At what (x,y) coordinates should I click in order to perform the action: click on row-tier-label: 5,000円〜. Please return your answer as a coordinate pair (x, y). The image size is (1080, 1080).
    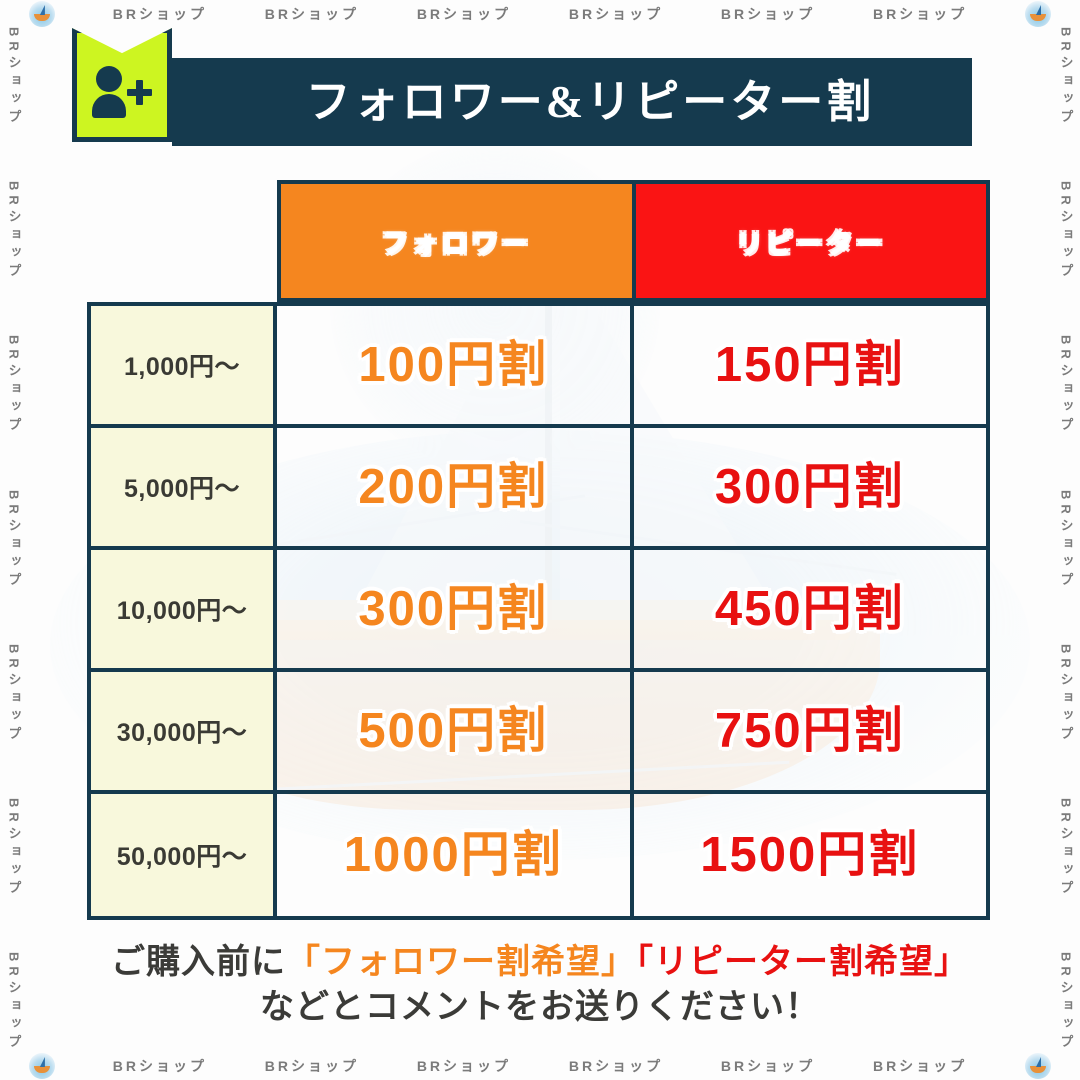
    Looking at the image, I should click on (184, 487).